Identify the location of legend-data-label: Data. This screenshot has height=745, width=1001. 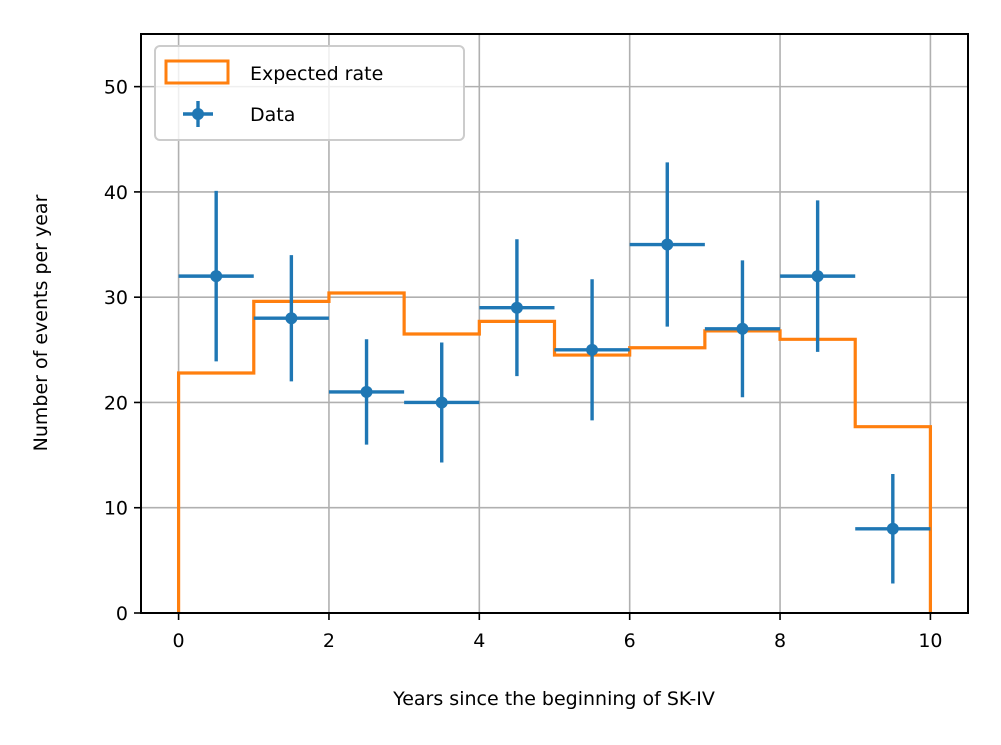
(272, 115).